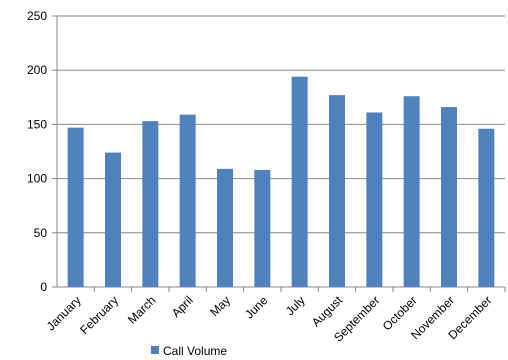 The width and height of the screenshot is (508, 360). Describe the element at coordinates (43, 287) in the screenshot. I see `y-tick-label: 0` at that location.